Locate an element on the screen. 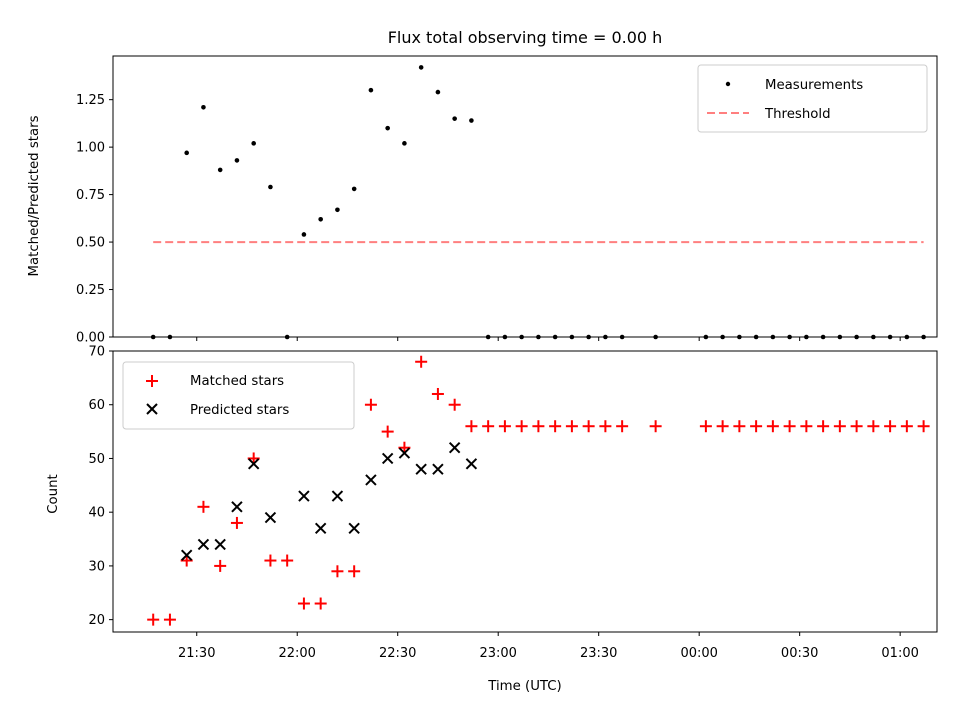  top-y-tick-label: 1.00 is located at coordinates (90, 148).